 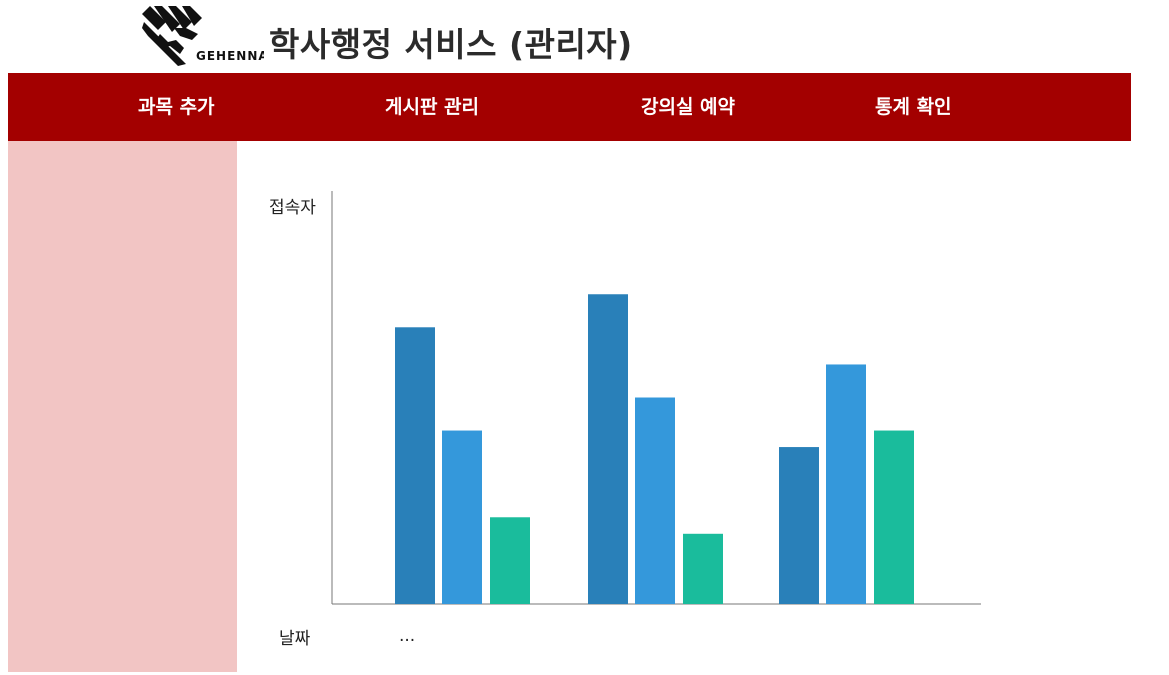 I want to click on bar-group2-series1, so click(x=608, y=449).